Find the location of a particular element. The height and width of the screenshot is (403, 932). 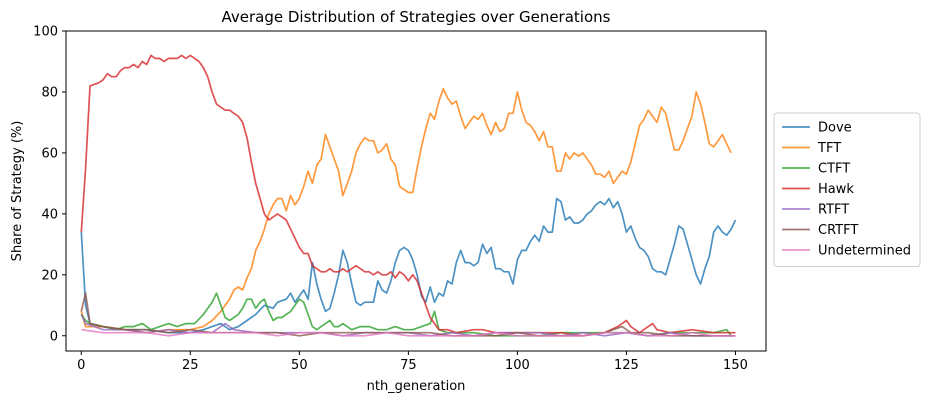

x-axis: 0 25 50 75 100 125 150 is located at coordinates (412, 362).